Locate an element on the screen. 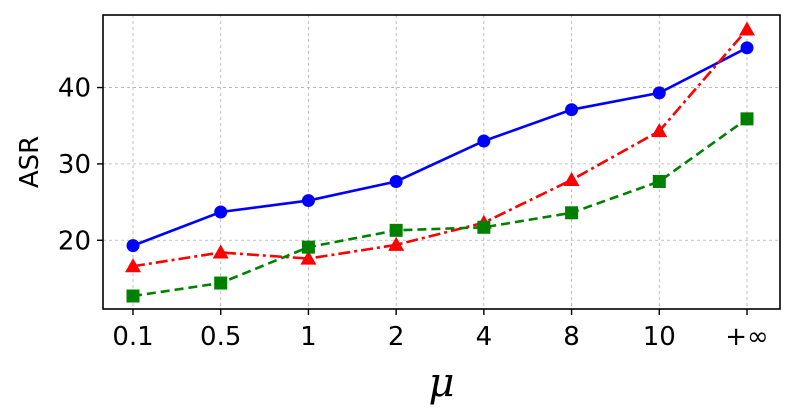 This screenshot has width=793, height=416. x-tick-label: 10 is located at coordinates (659, 337).